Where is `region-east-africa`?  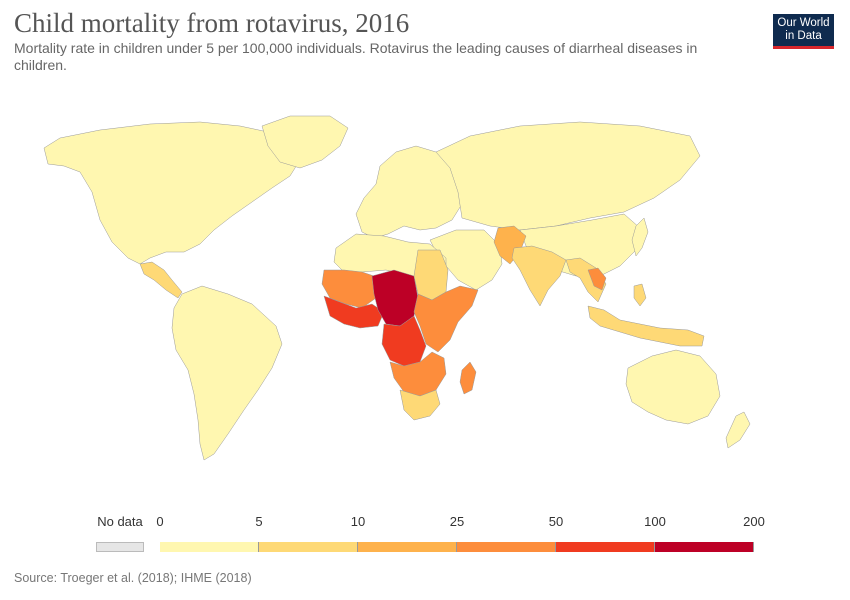 region-east-africa is located at coordinates (446, 319).